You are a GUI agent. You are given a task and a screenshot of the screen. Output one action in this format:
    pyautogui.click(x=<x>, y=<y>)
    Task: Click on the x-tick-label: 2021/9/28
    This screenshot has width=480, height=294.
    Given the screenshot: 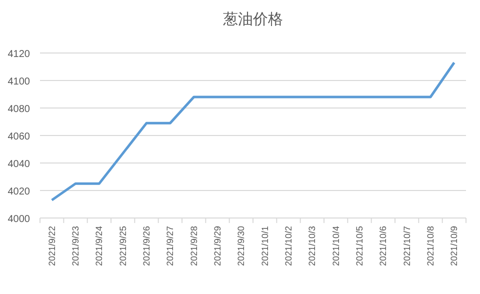 What is the action you would take?
    pyautogui.click(x=193, y=246)
    